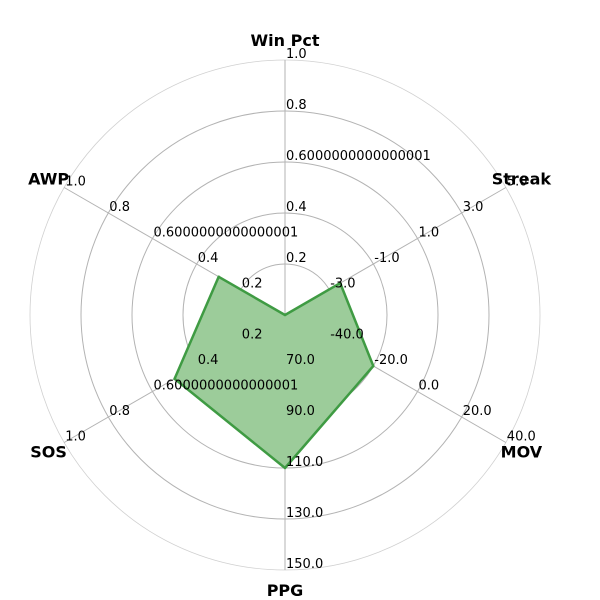 This screenshot has height=600, width=600. Describe the element at coordinates (391, 360) in the screenshot. I see `tick-label: -20.0` at that location.